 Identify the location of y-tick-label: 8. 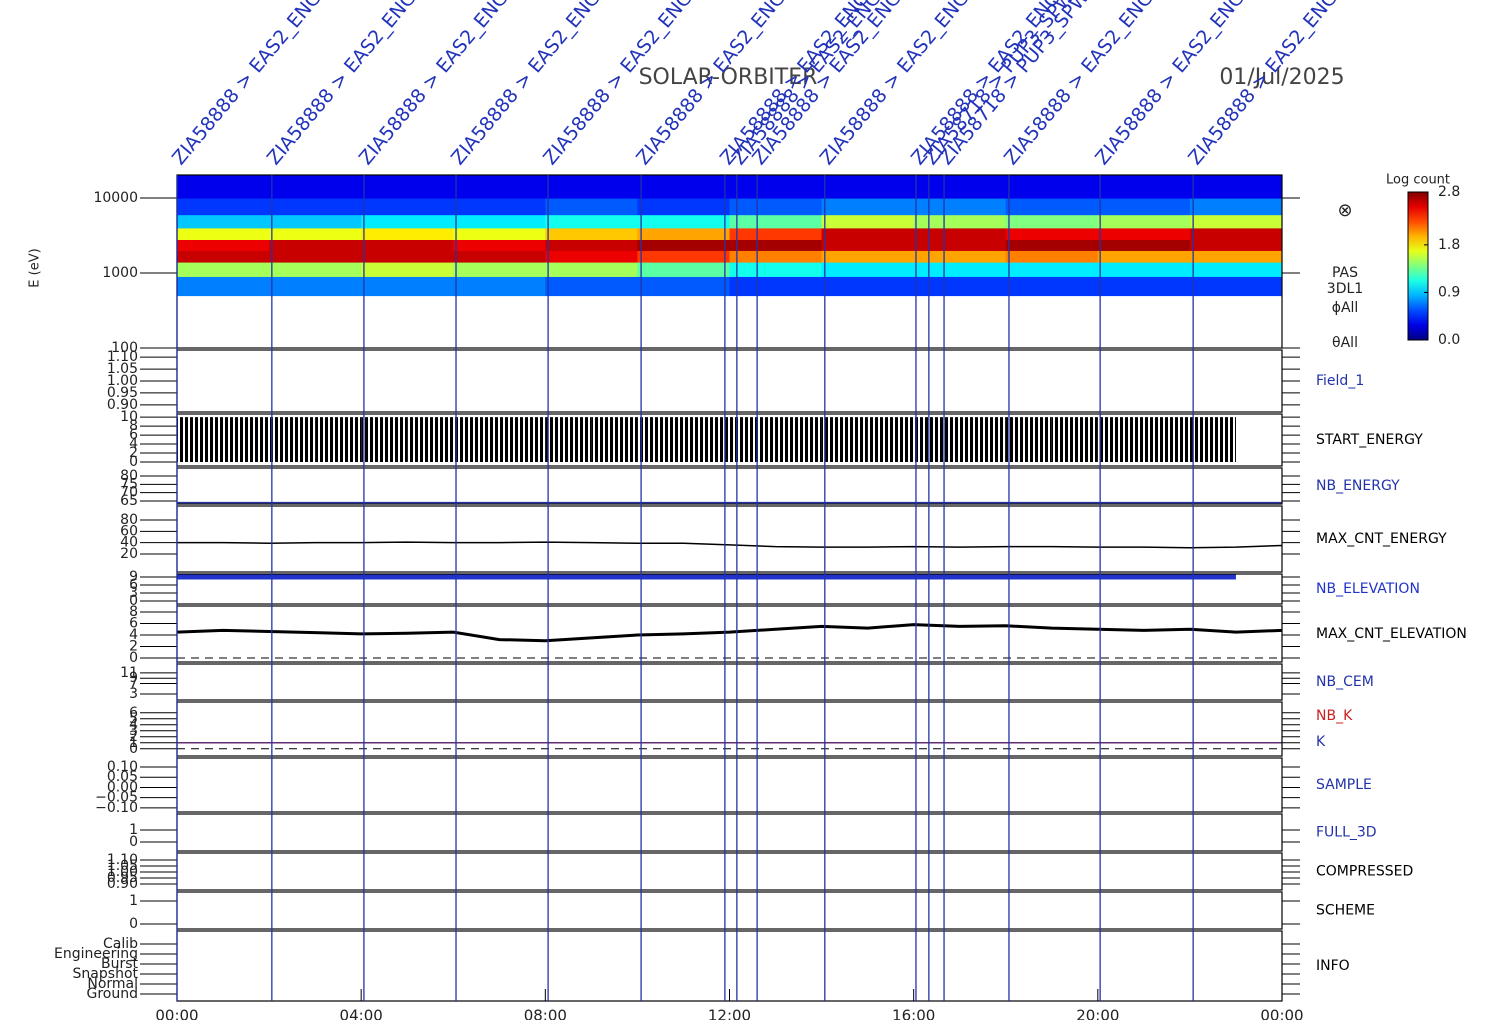
(133, 426).